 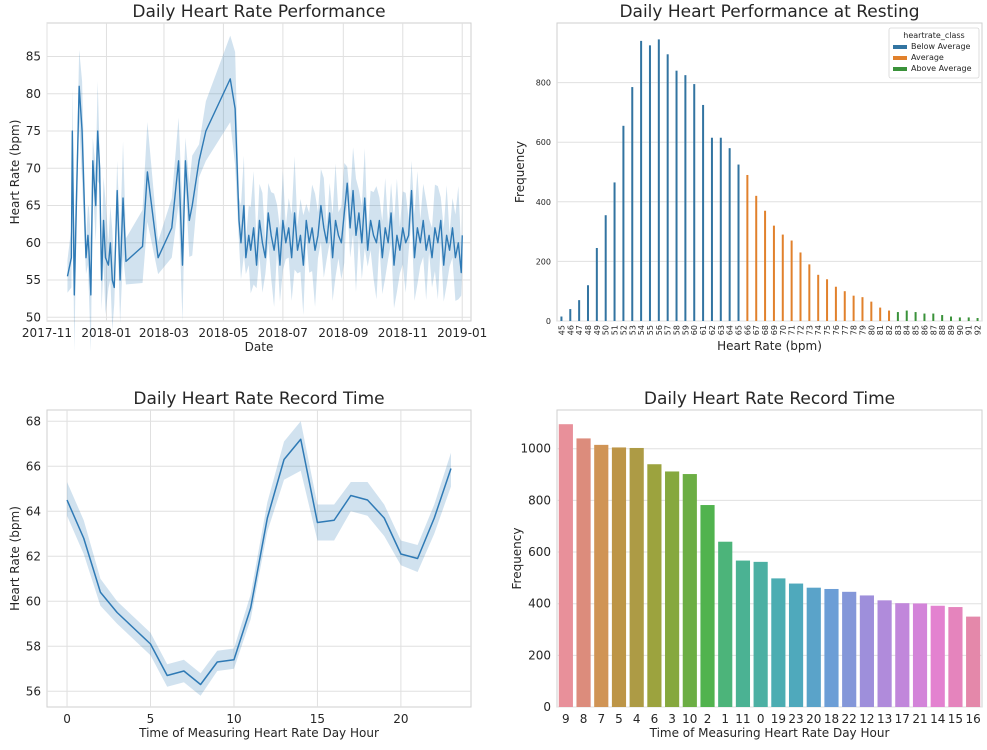 What do you see at coordinates (33, 556) in the screenshot?
I see `y-tick-label: 62` at bounding box center [33, 556].